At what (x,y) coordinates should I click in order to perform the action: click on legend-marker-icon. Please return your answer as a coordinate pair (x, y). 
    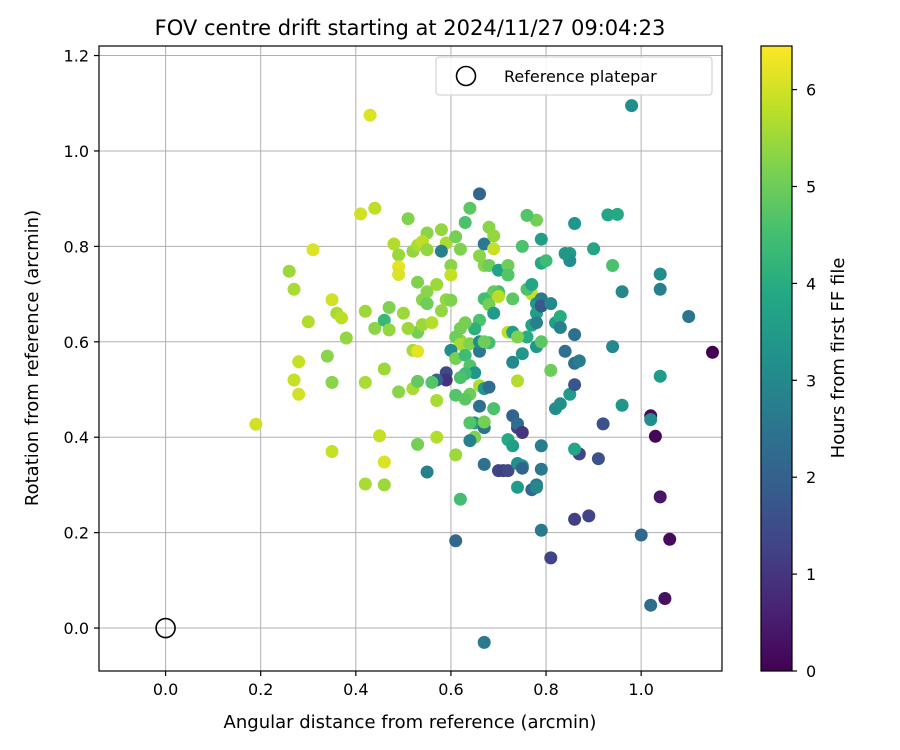
    Looking at the image, I should click on (466, 76).